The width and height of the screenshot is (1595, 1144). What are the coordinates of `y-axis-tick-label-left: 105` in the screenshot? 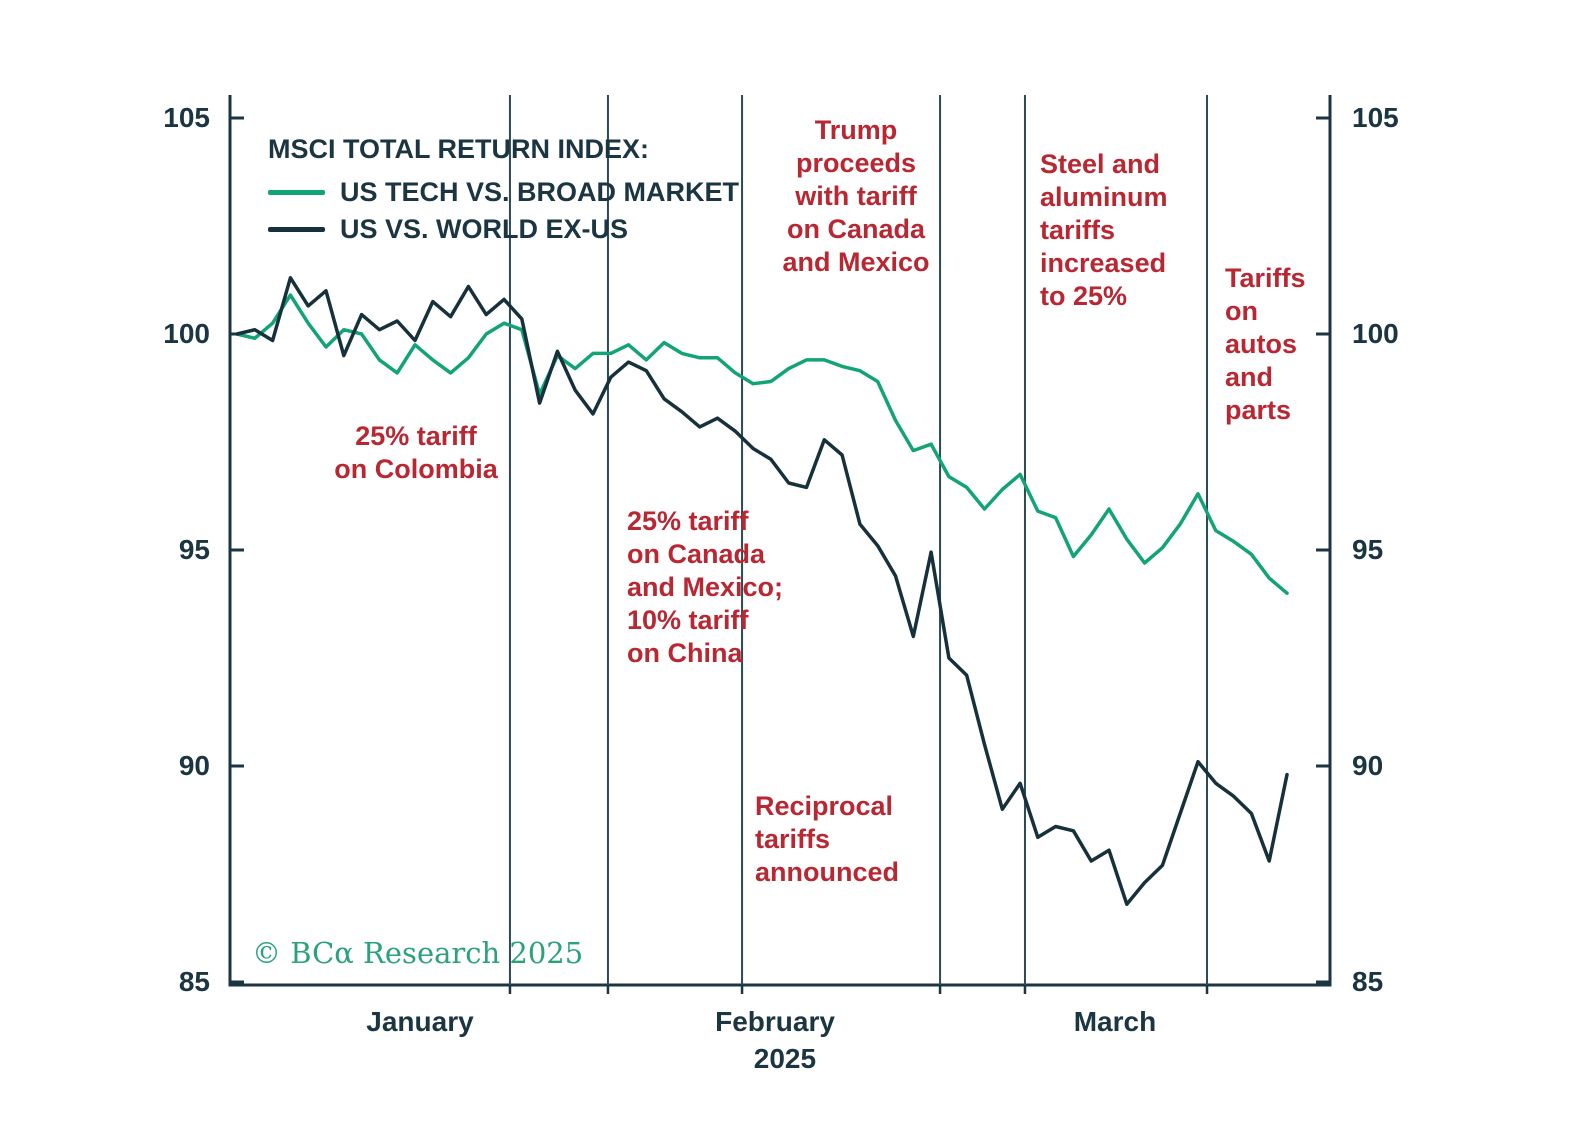 It's located at (186, 117).